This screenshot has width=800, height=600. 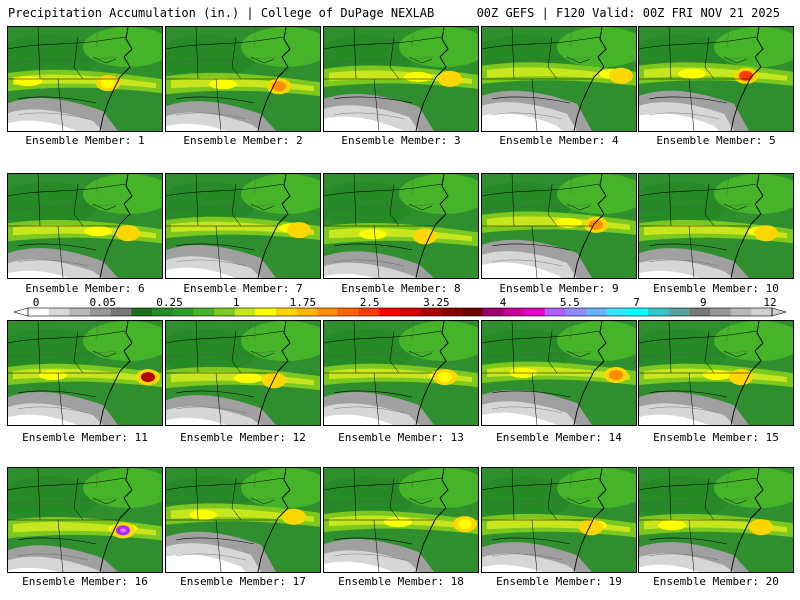 What do you see at coordinates (243, 437) in the screenshot?
I see `member-label: Ensemble Member: 12` at bounding box center [243, 437].